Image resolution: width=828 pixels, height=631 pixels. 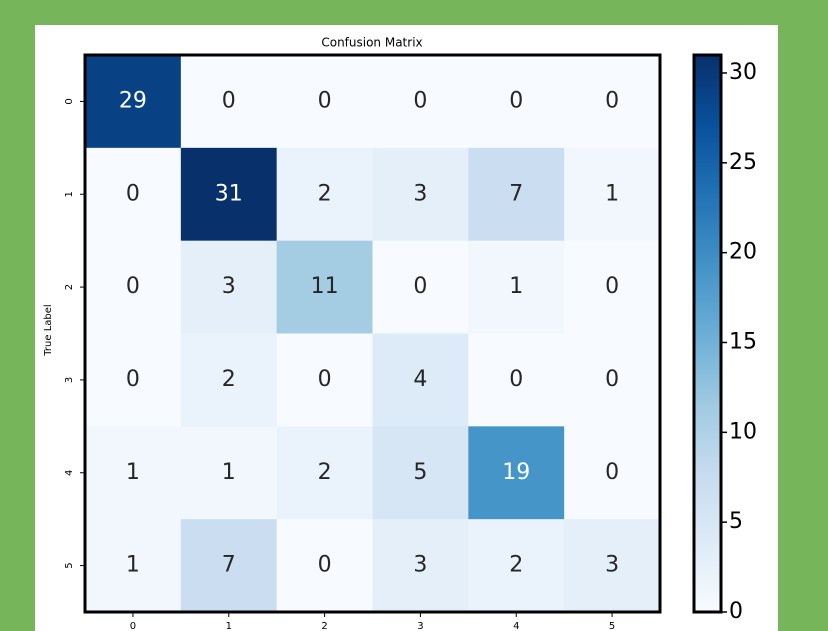 What do you see at coordinates (48, 330) in the screenshot?
I see `y-axis-label: True Label` at bounding box center [48, 330].